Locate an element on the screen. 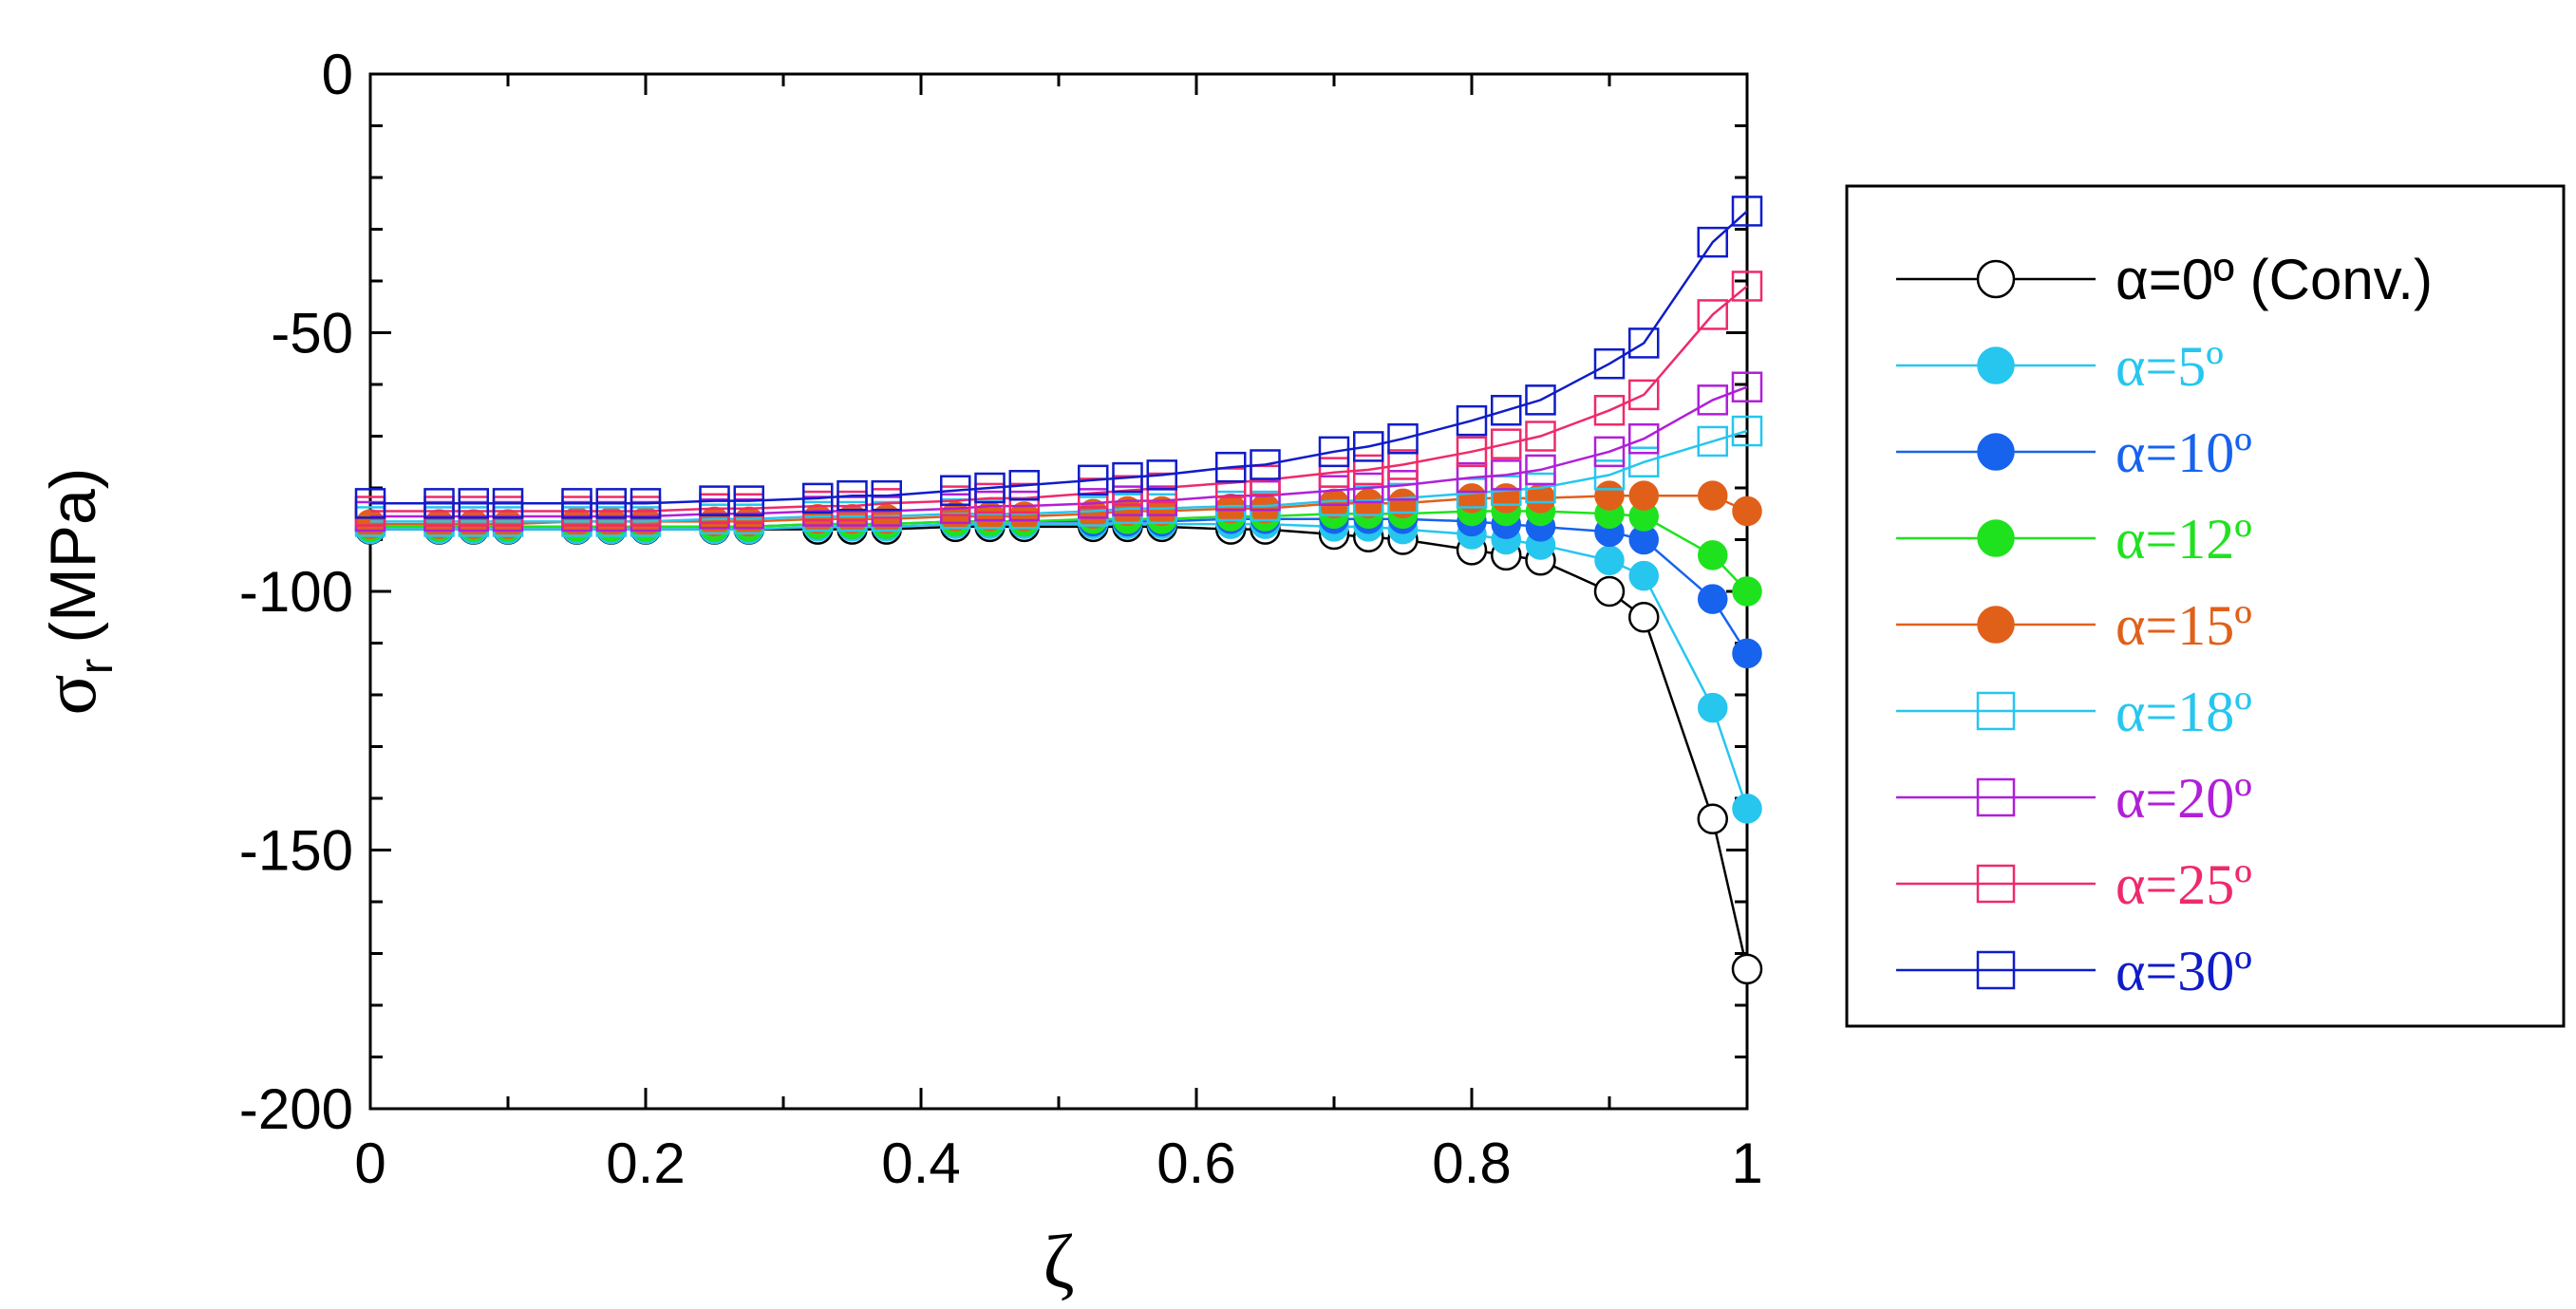  y-axis-unit: (MPa) is located at coordinates (73, 556).